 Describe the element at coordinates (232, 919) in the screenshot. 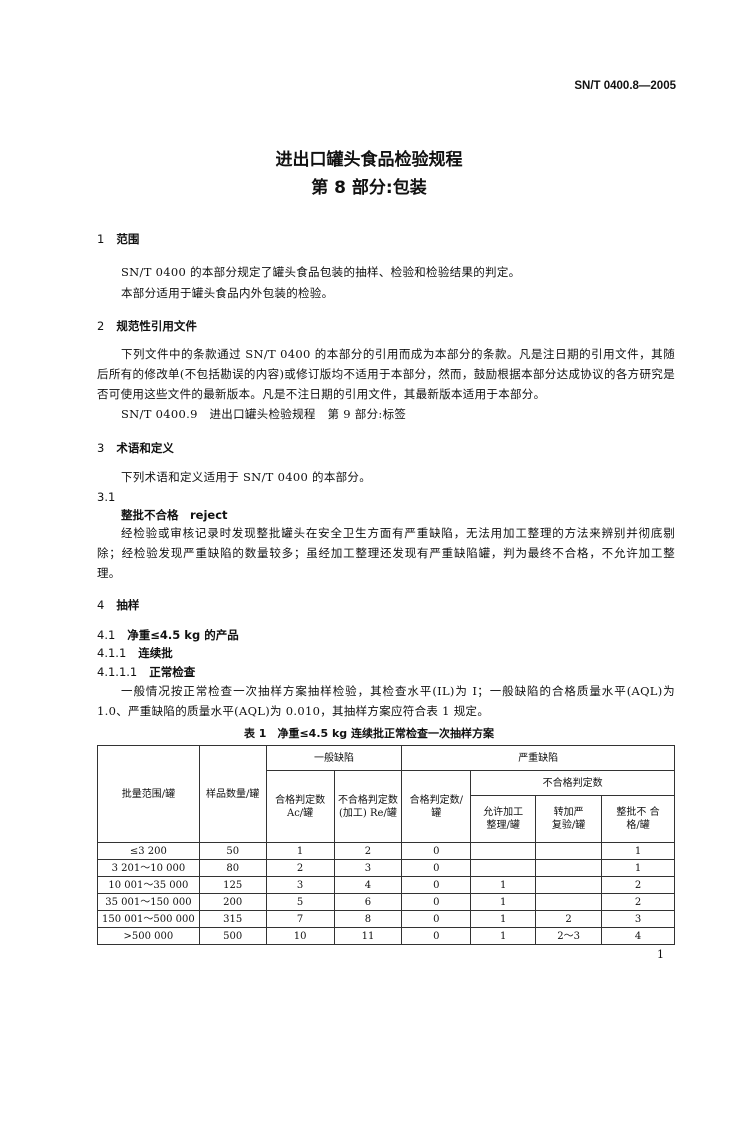

I see `table-cell: 315` at that location.